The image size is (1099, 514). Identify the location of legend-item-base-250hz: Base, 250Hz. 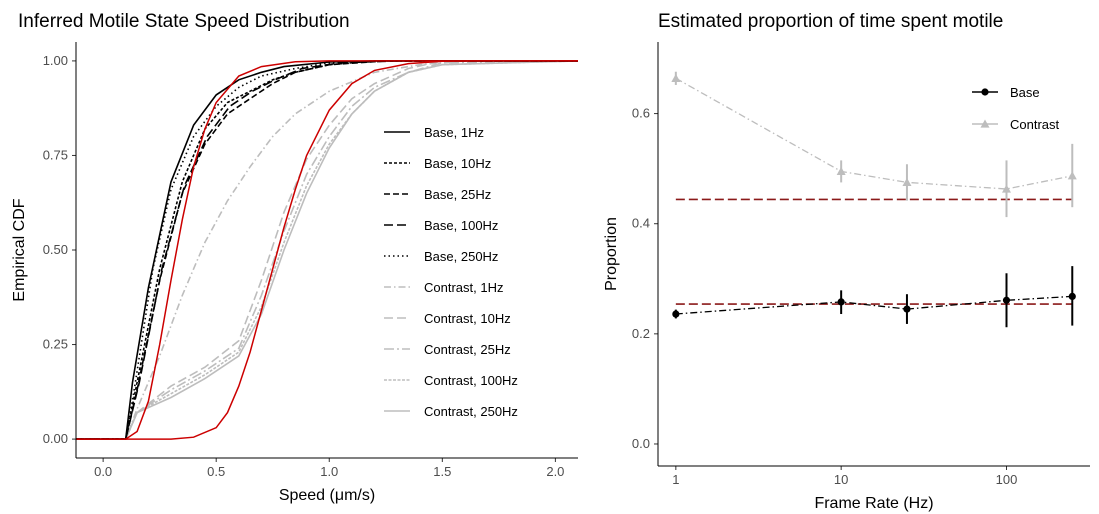
(441, 256).